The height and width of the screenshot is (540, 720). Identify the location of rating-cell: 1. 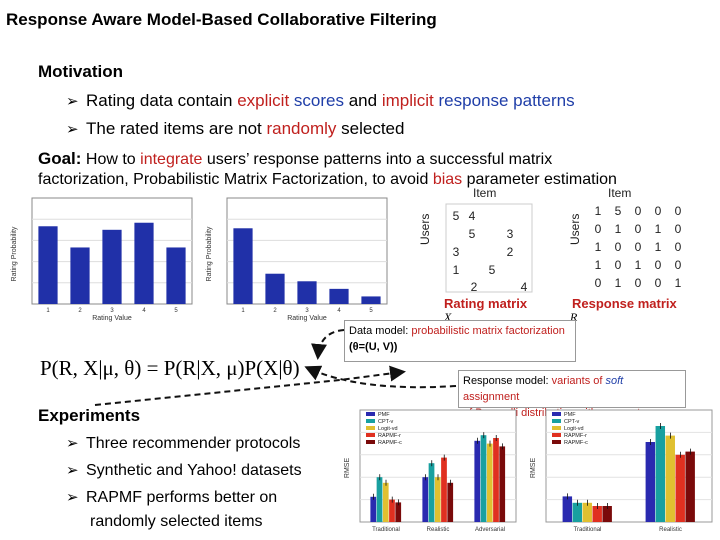
(456, 270).